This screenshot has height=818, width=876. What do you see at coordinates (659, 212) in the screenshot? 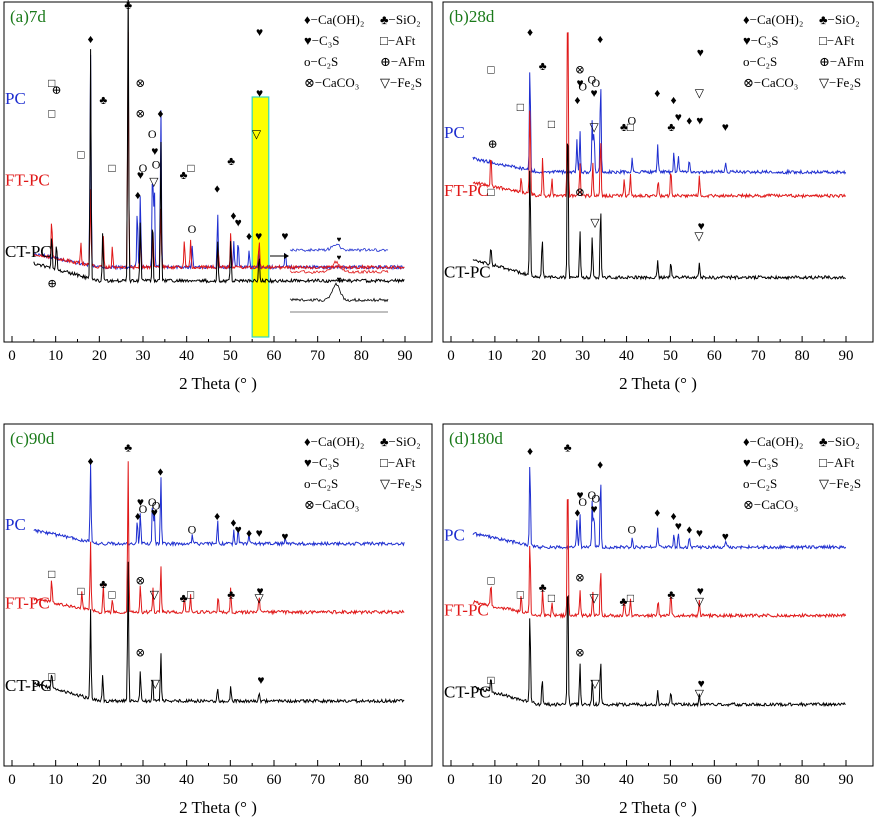
I see `series-ct-pc: □⊗▽♥▽` at bounding box center [659, 212].